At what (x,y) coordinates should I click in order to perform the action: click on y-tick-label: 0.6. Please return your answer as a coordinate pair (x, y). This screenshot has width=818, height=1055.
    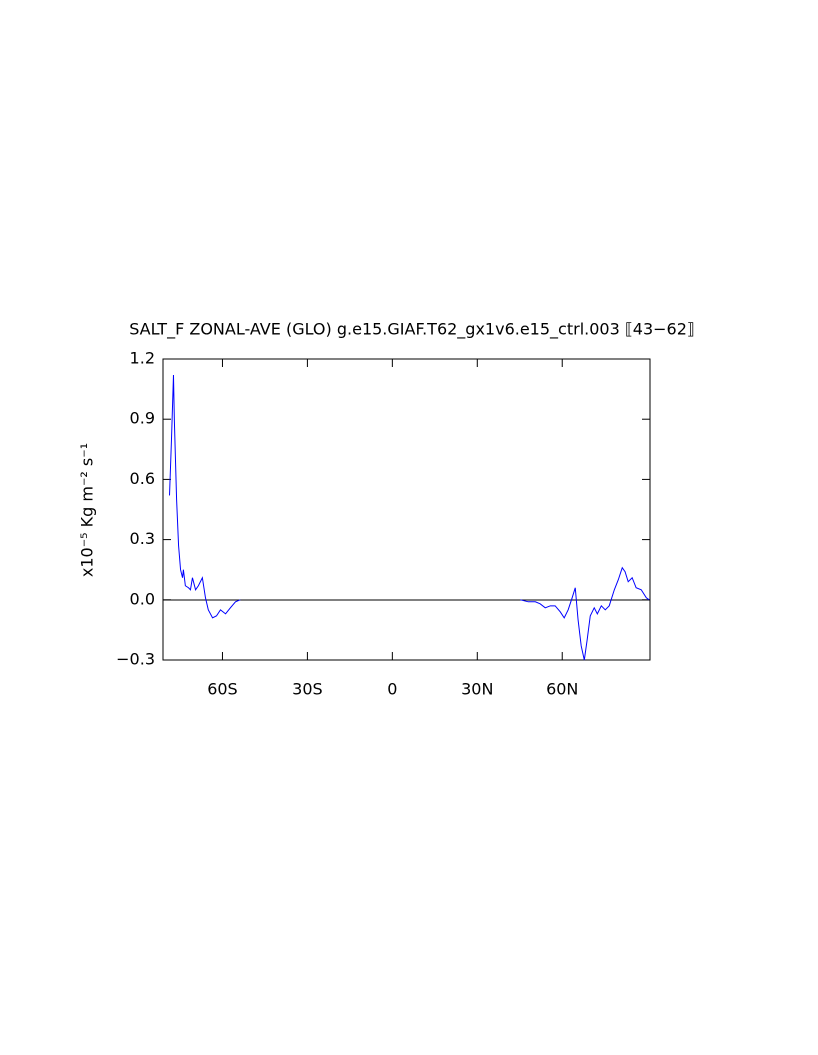
    Looking at the image, I should click on (142, 478).